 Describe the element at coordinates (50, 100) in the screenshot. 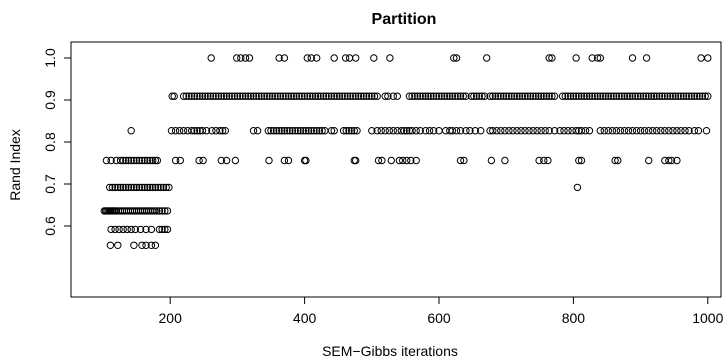

I see `y-tick-label: 0.9` at that location.